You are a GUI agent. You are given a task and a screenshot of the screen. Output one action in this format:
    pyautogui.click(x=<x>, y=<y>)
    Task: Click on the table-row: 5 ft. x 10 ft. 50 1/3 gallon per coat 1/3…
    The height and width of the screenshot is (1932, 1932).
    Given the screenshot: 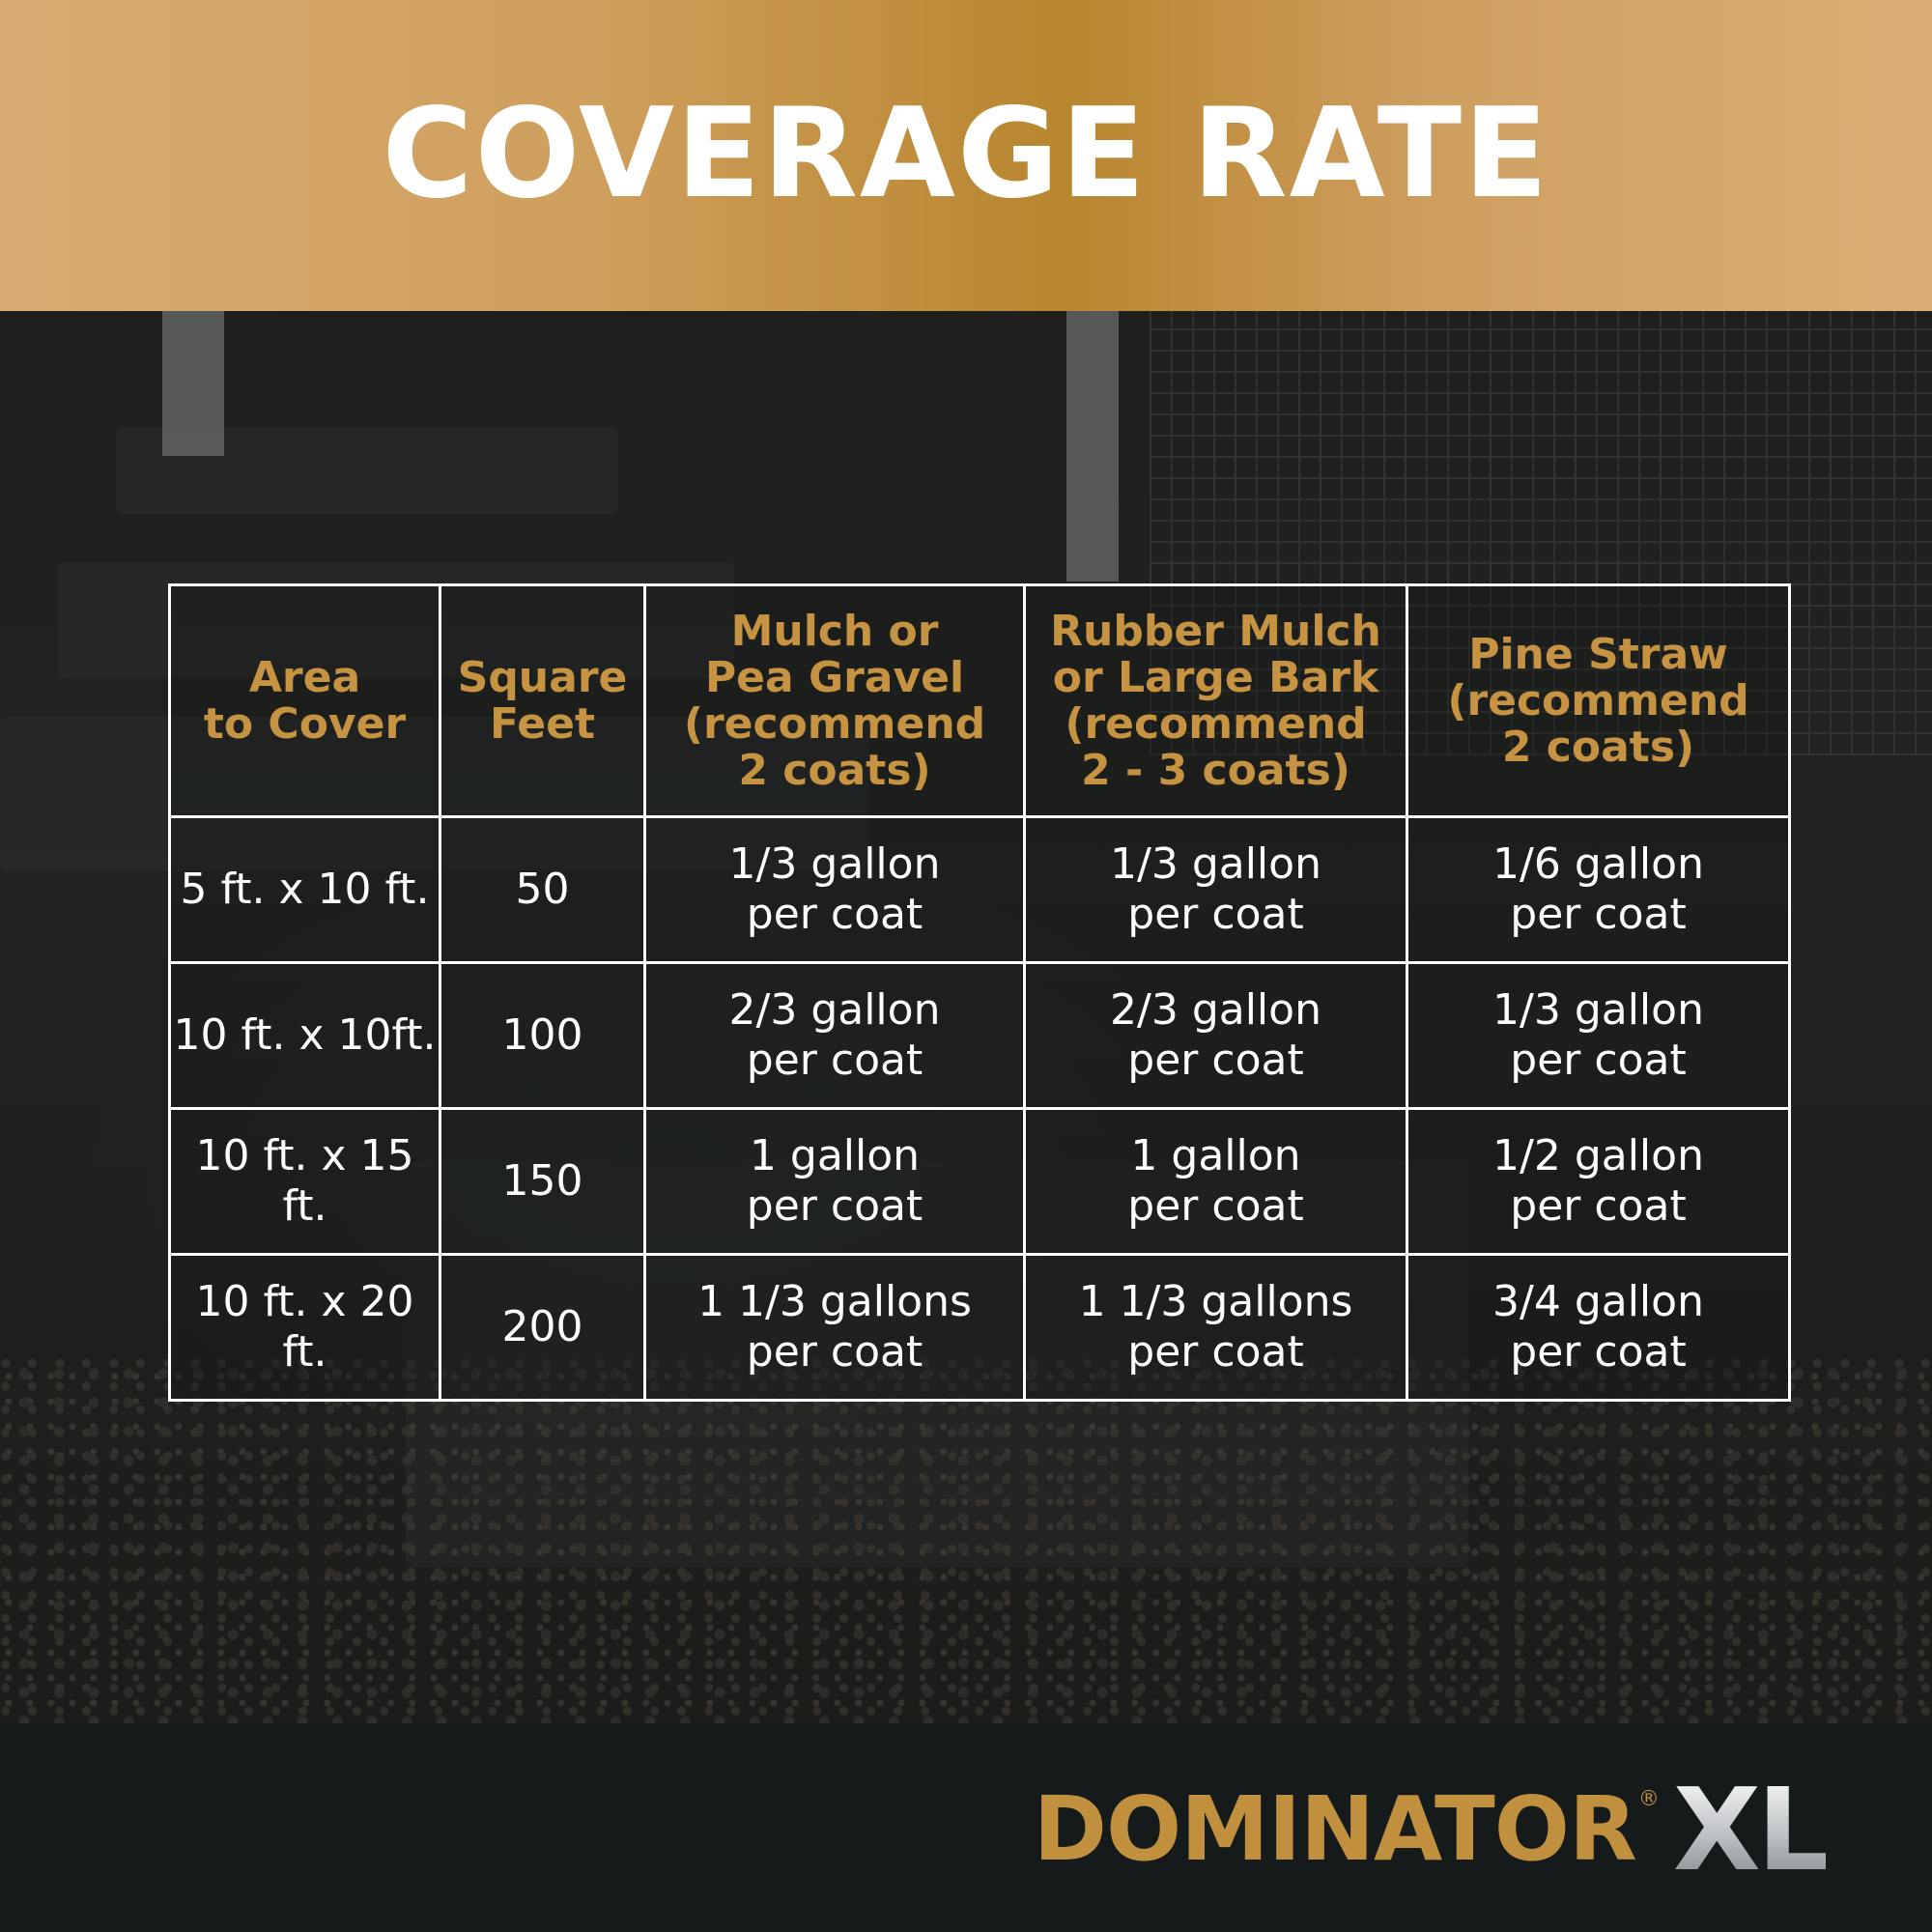 What is the action you would take?
    pyautogui.click(x=979, y=889)
    